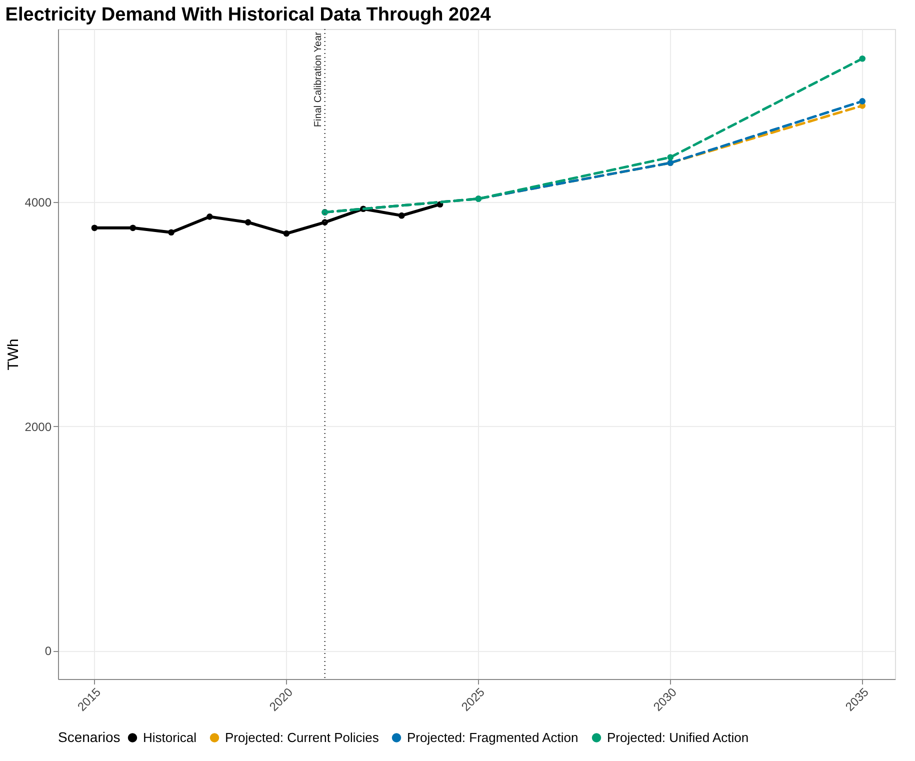 The image size is (915, 761). I want to click on y-tick-label: 4000, so click(38, 203).